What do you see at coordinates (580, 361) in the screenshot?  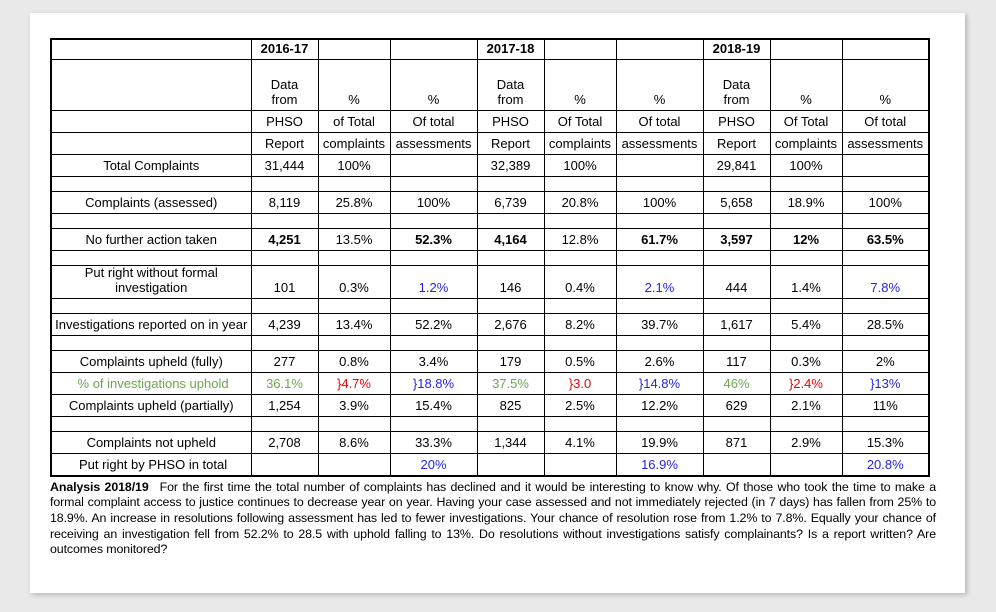 I see `data-cell: 0.5%` at bounding box center [580, 361].